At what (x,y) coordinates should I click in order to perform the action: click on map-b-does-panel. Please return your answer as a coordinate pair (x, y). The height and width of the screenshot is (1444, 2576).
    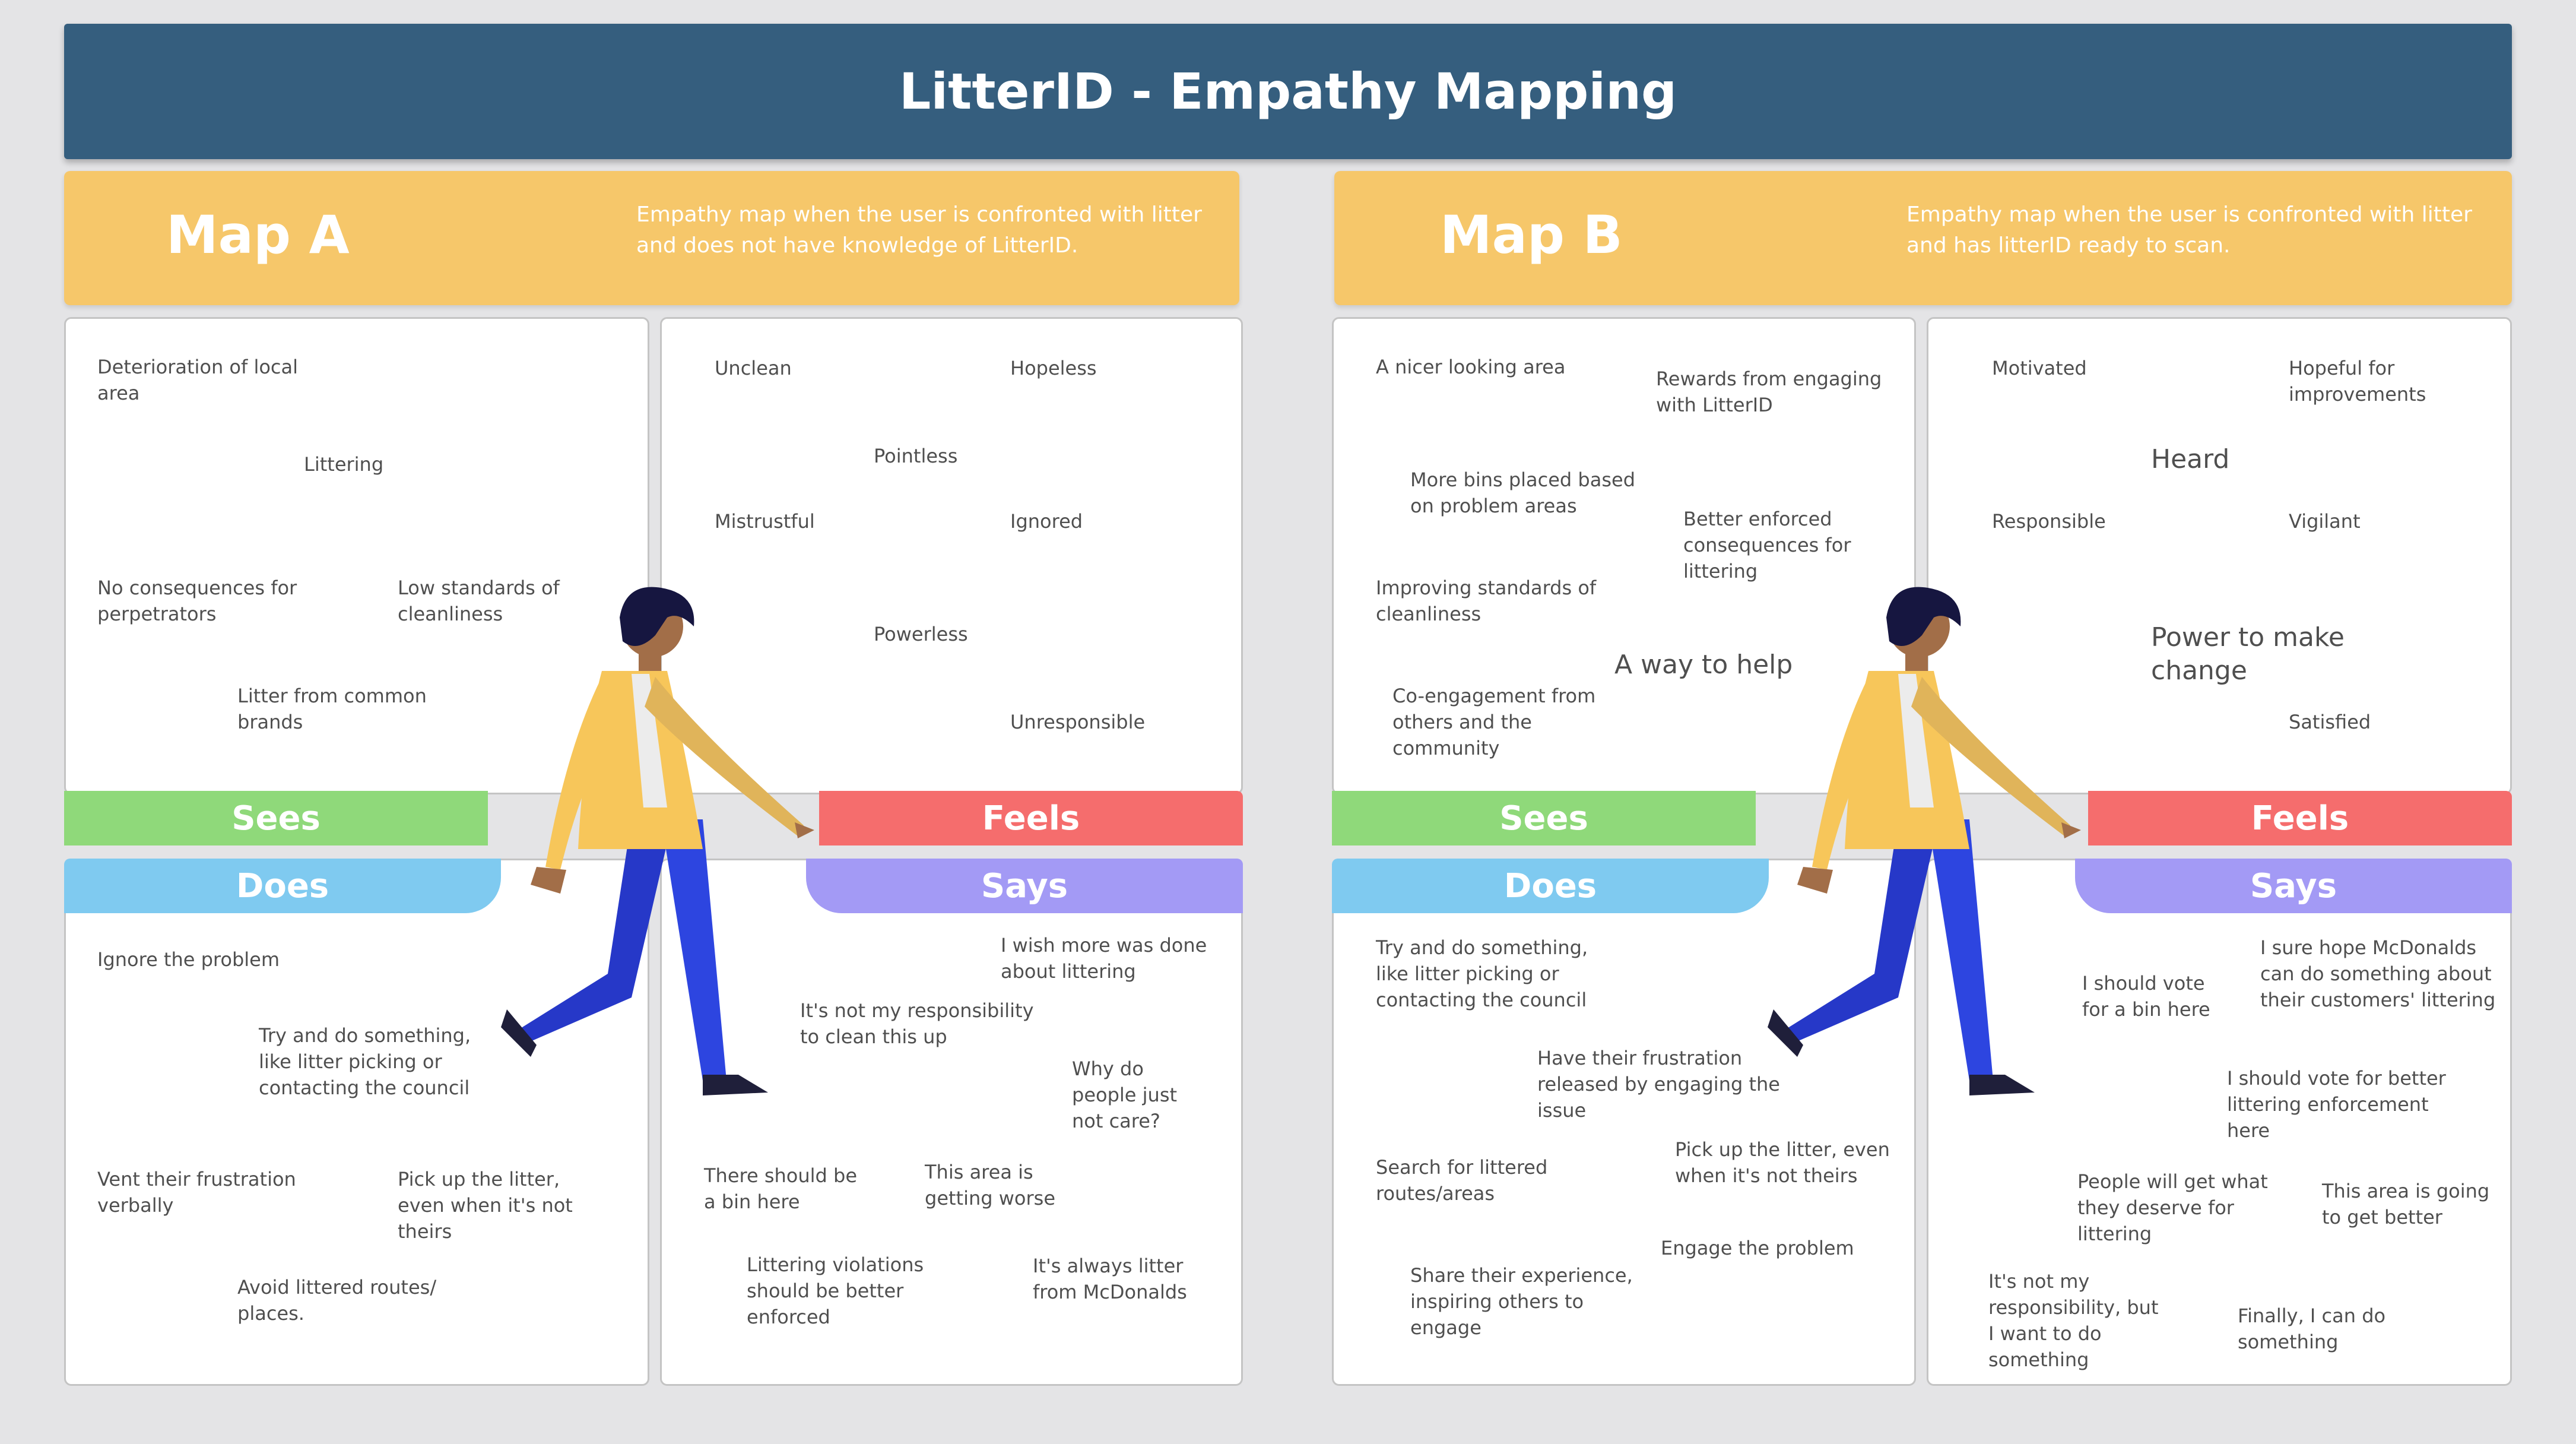
    Looking at the image, I should click on (1624, 1122).